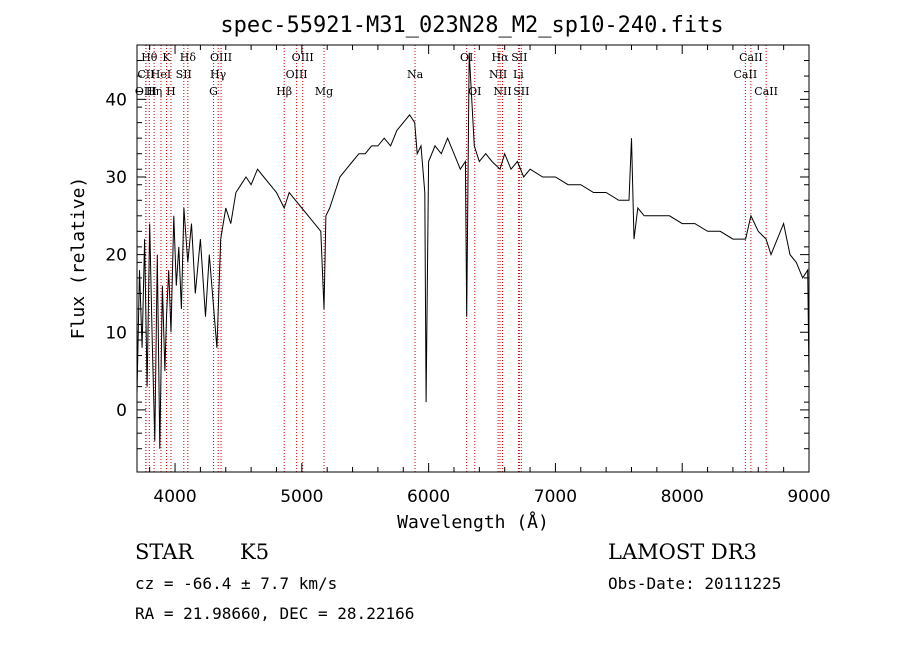  Describe the element at coordinates (682, 497) in the screenshot. I see `x-tick-label: 8000` at that location.